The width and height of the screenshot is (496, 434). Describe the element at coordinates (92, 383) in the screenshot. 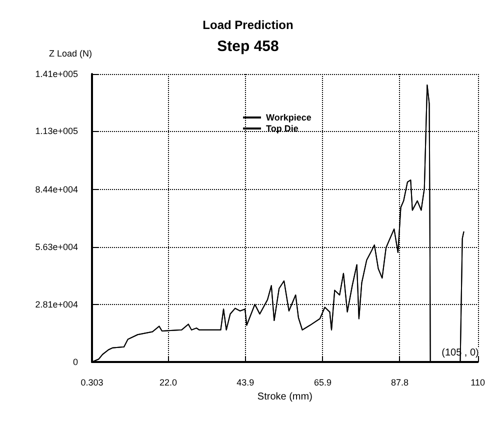

I see `x-tick-label: 0.303` at that location.